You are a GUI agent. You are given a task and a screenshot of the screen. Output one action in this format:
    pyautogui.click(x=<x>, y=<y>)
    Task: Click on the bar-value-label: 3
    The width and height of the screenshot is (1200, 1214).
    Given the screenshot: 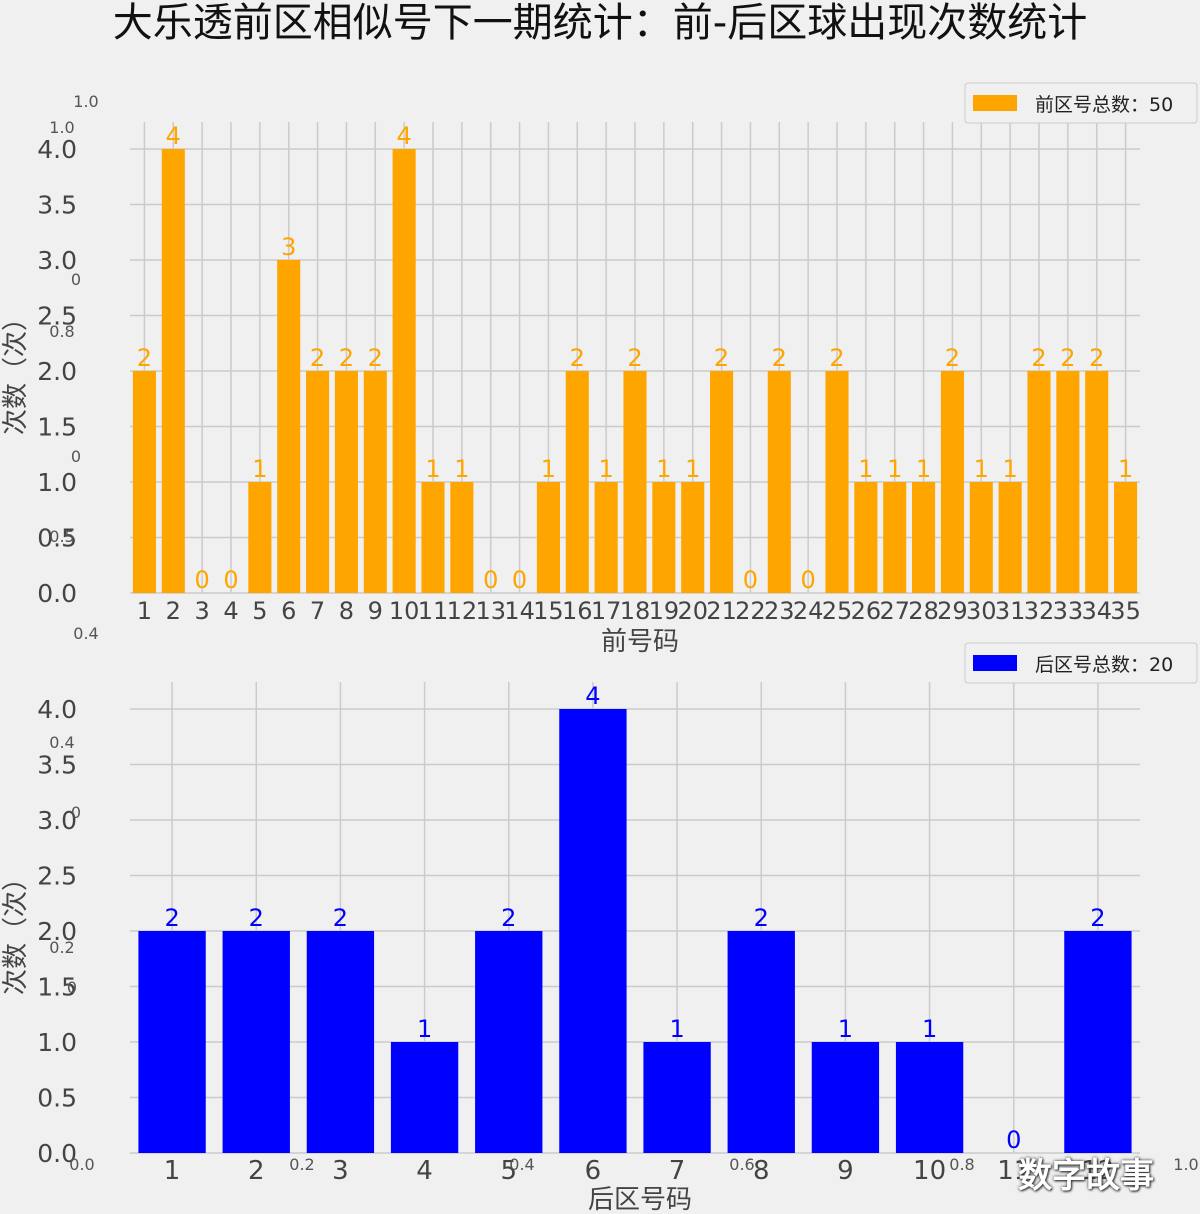 What is the action you would take?
    pyautogui.click(x=288, y=247)
    